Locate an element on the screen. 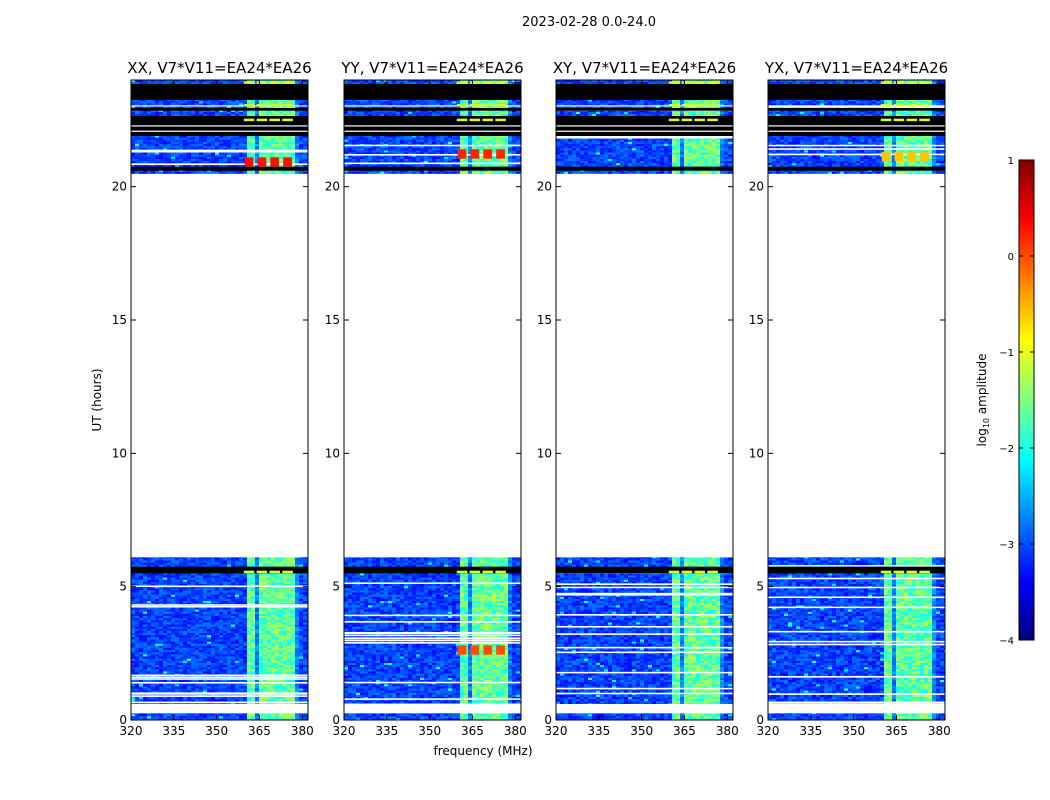 The image size is (1050, 800). colorbar: 1 0 −1 −2 −3 −4 log10 amplitude is located at coordinates (1005, 401).